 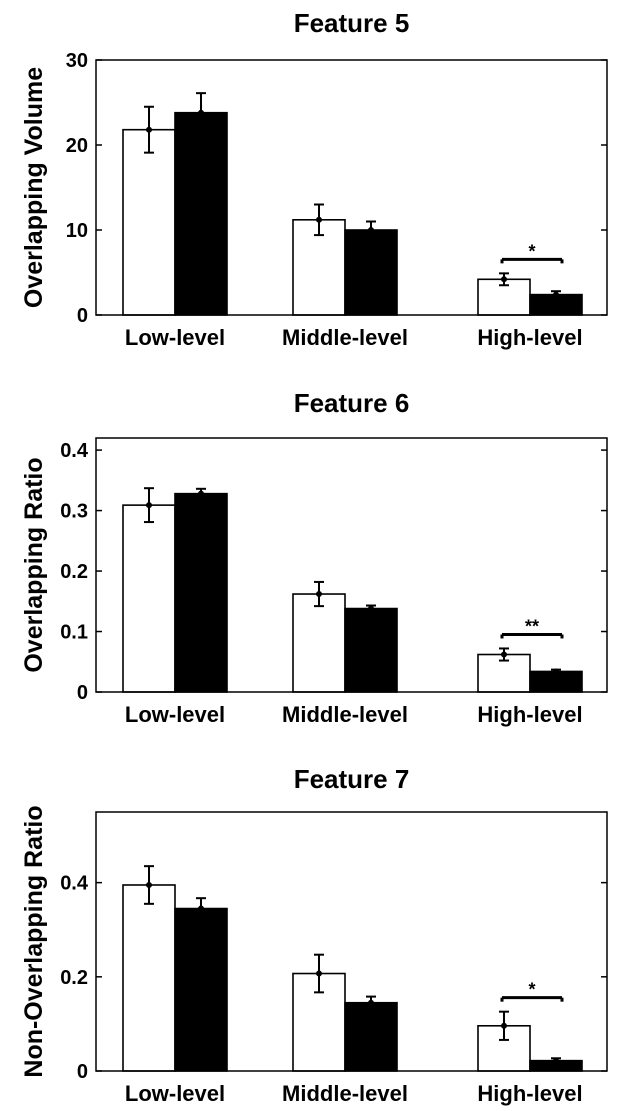 I want to click on chart-title: Feature 7, so click(x=352, y=779).